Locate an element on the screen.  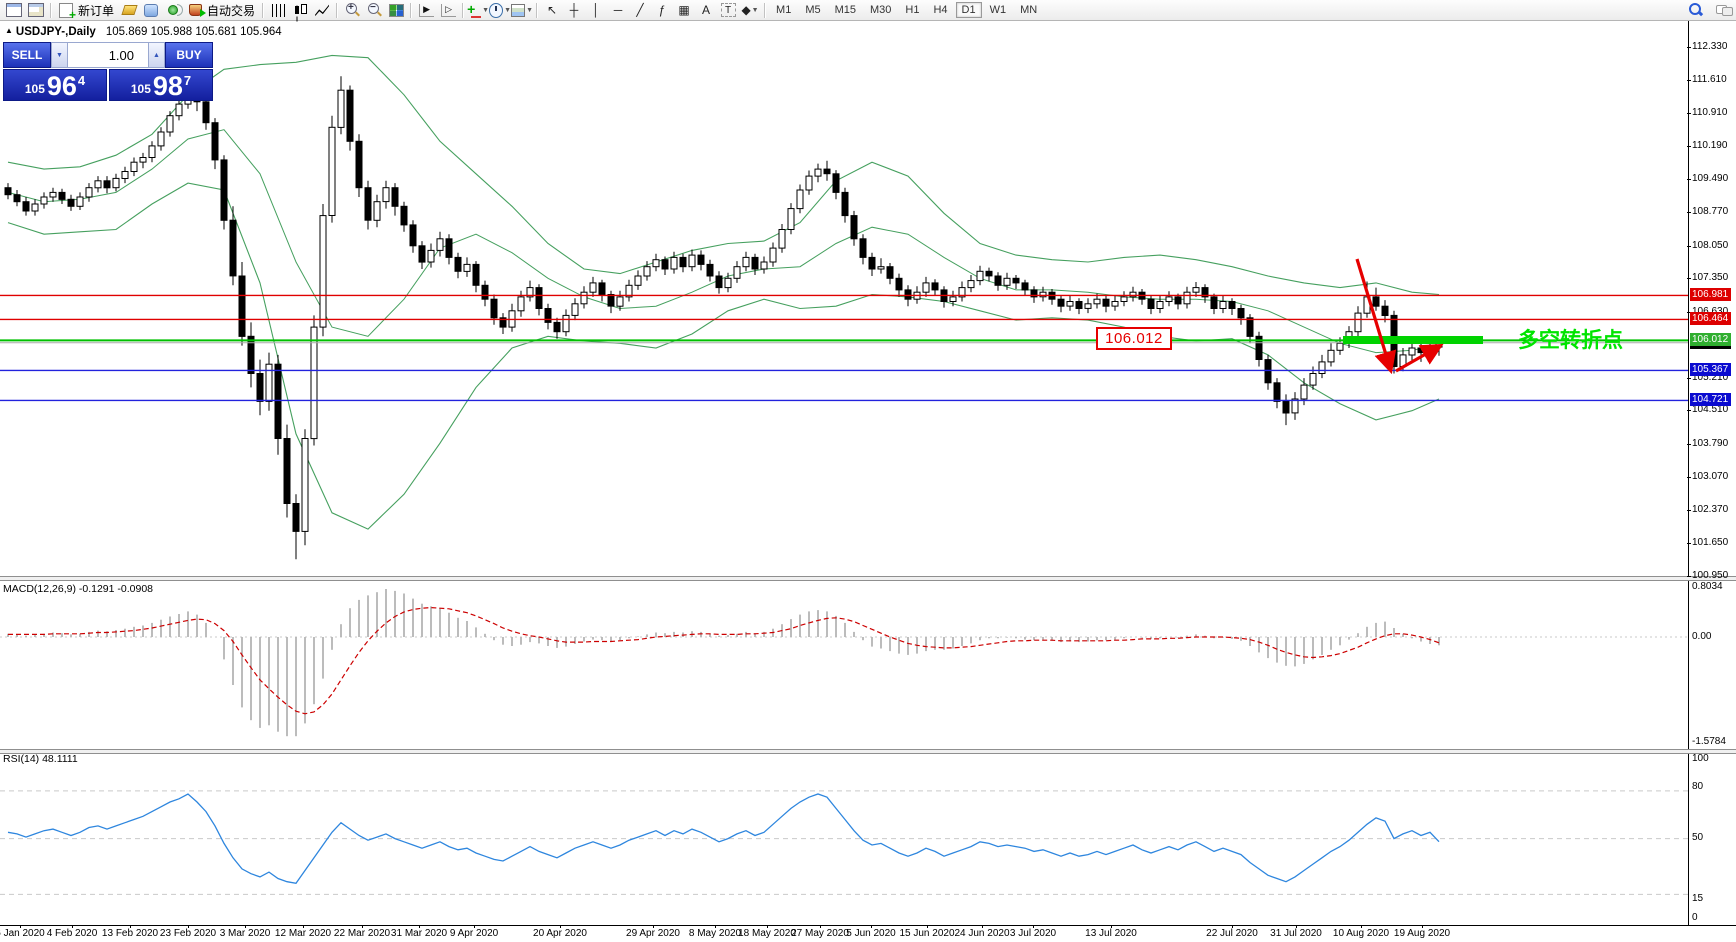
ohlc-values: 105.869 105.988 105.681 105.964 is located at coordinates (193, 32).